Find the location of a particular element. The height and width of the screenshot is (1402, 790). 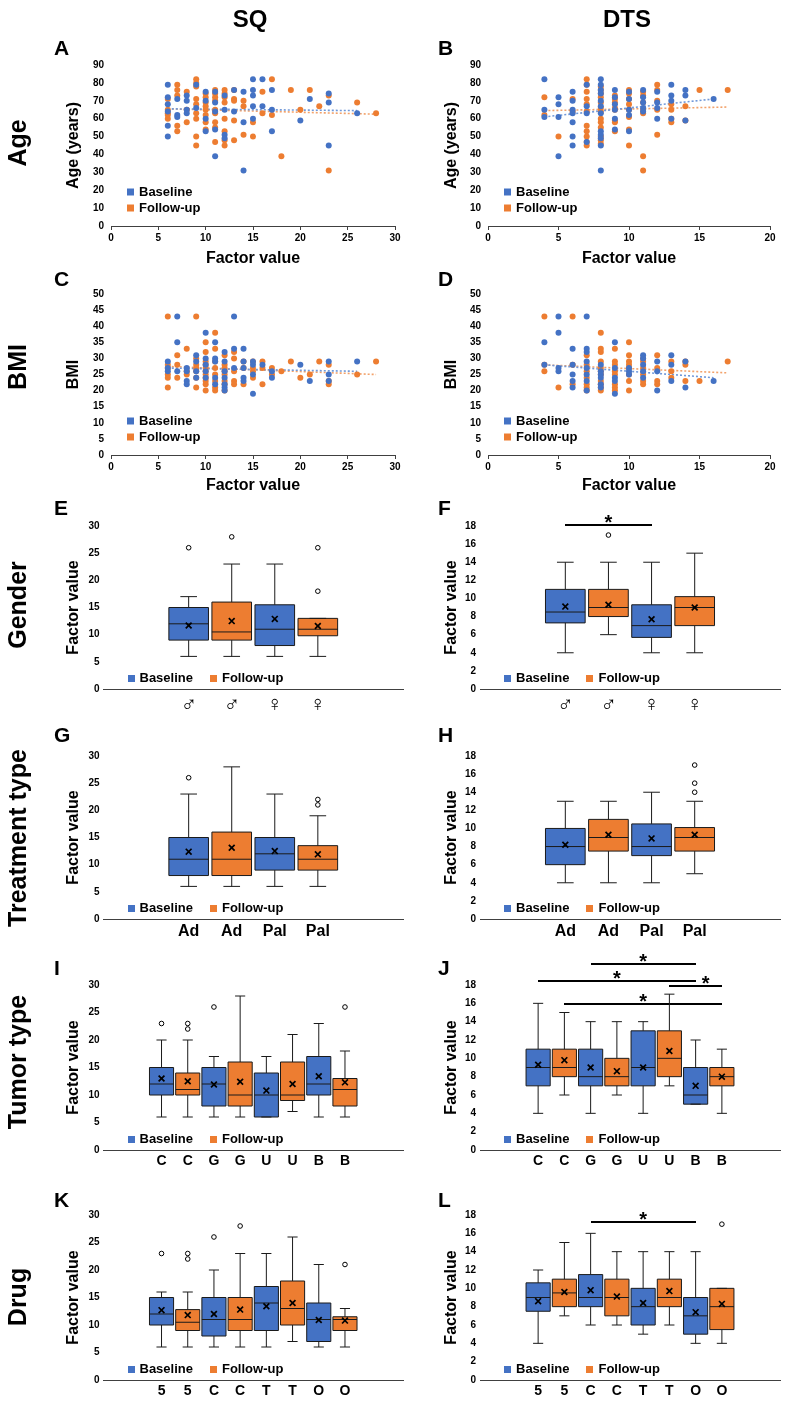

x-axis-title: Factor value is located at coordinates (629, 484).